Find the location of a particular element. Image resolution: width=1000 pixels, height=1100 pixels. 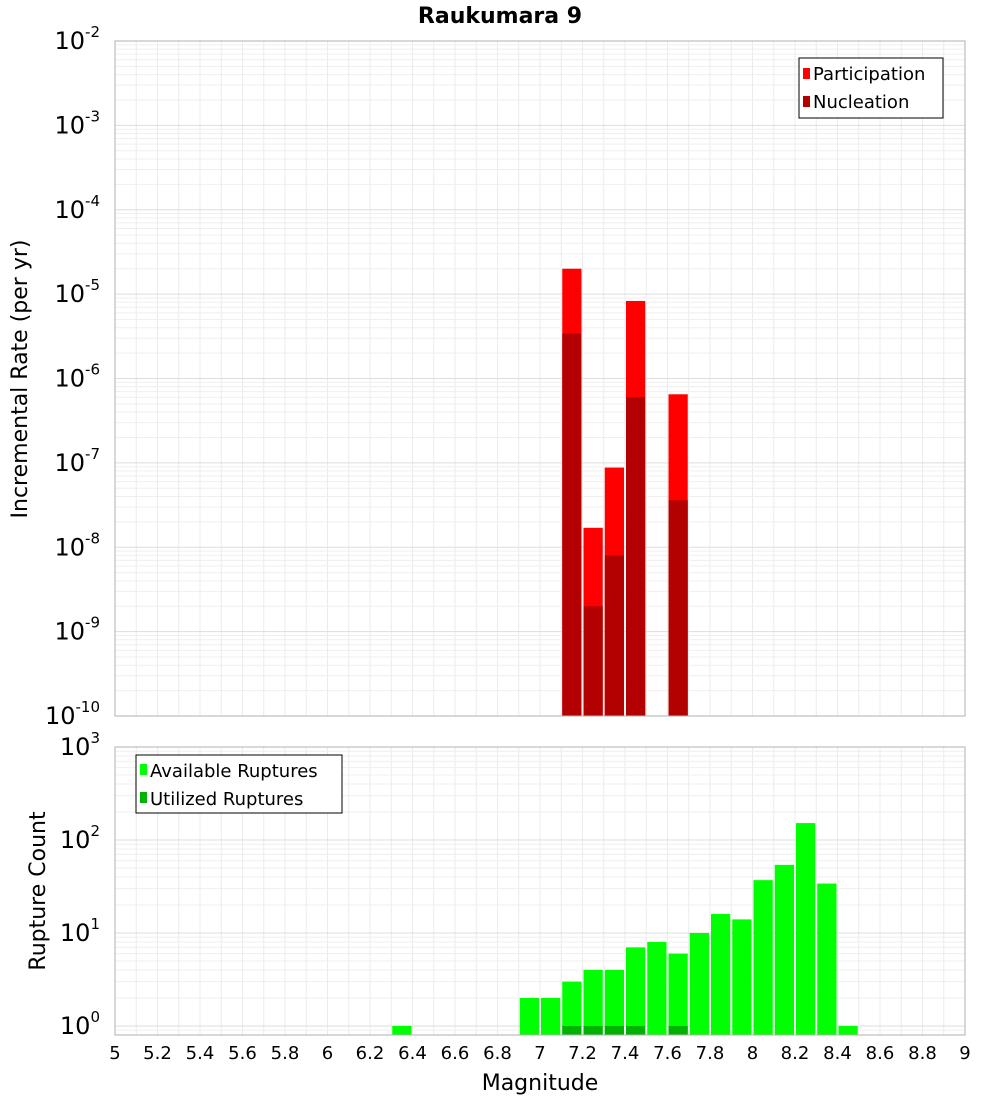

x-tick-label: 5 is located at coordinates (114, 1053).